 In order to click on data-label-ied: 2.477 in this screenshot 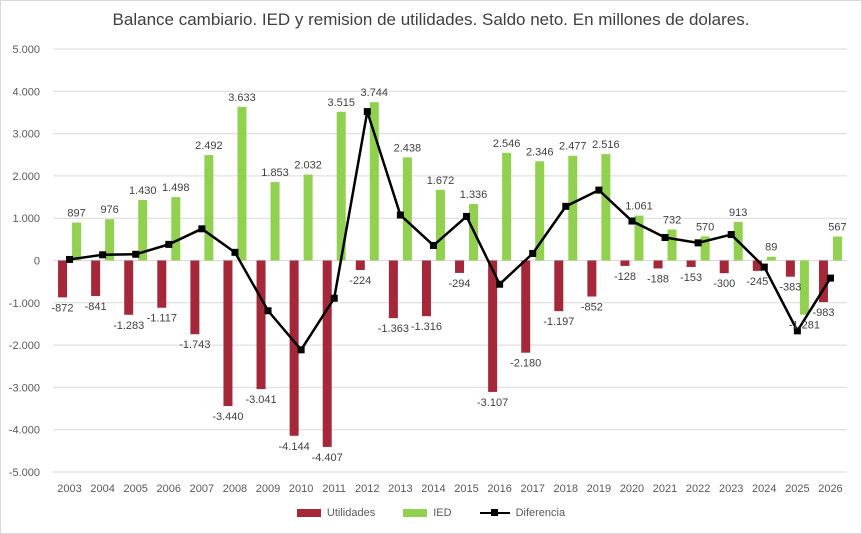, I will do `click(573, 147)`.